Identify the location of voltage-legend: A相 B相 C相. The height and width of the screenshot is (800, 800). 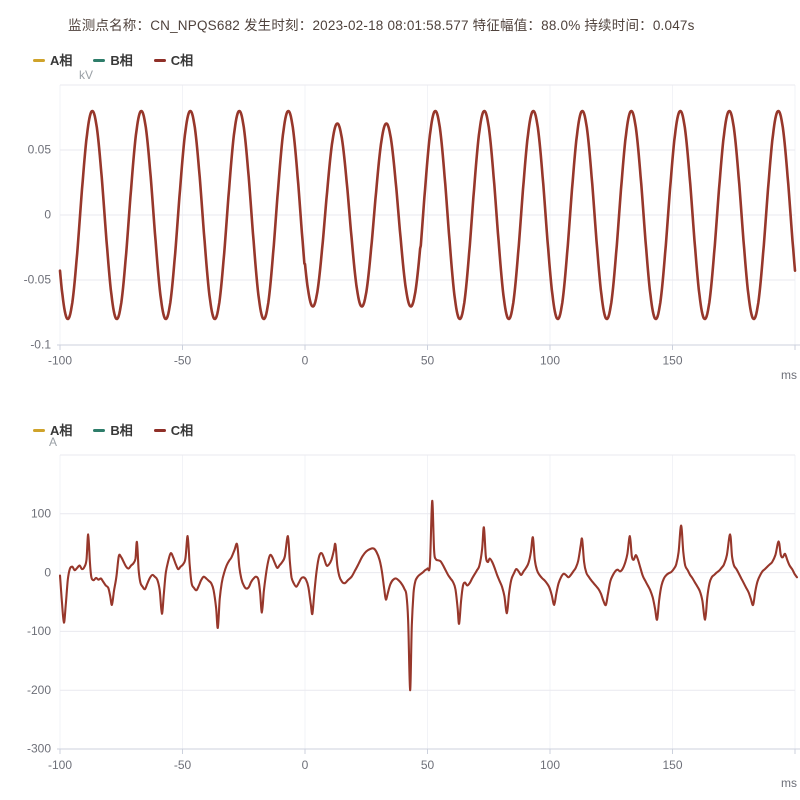
(113, 60).